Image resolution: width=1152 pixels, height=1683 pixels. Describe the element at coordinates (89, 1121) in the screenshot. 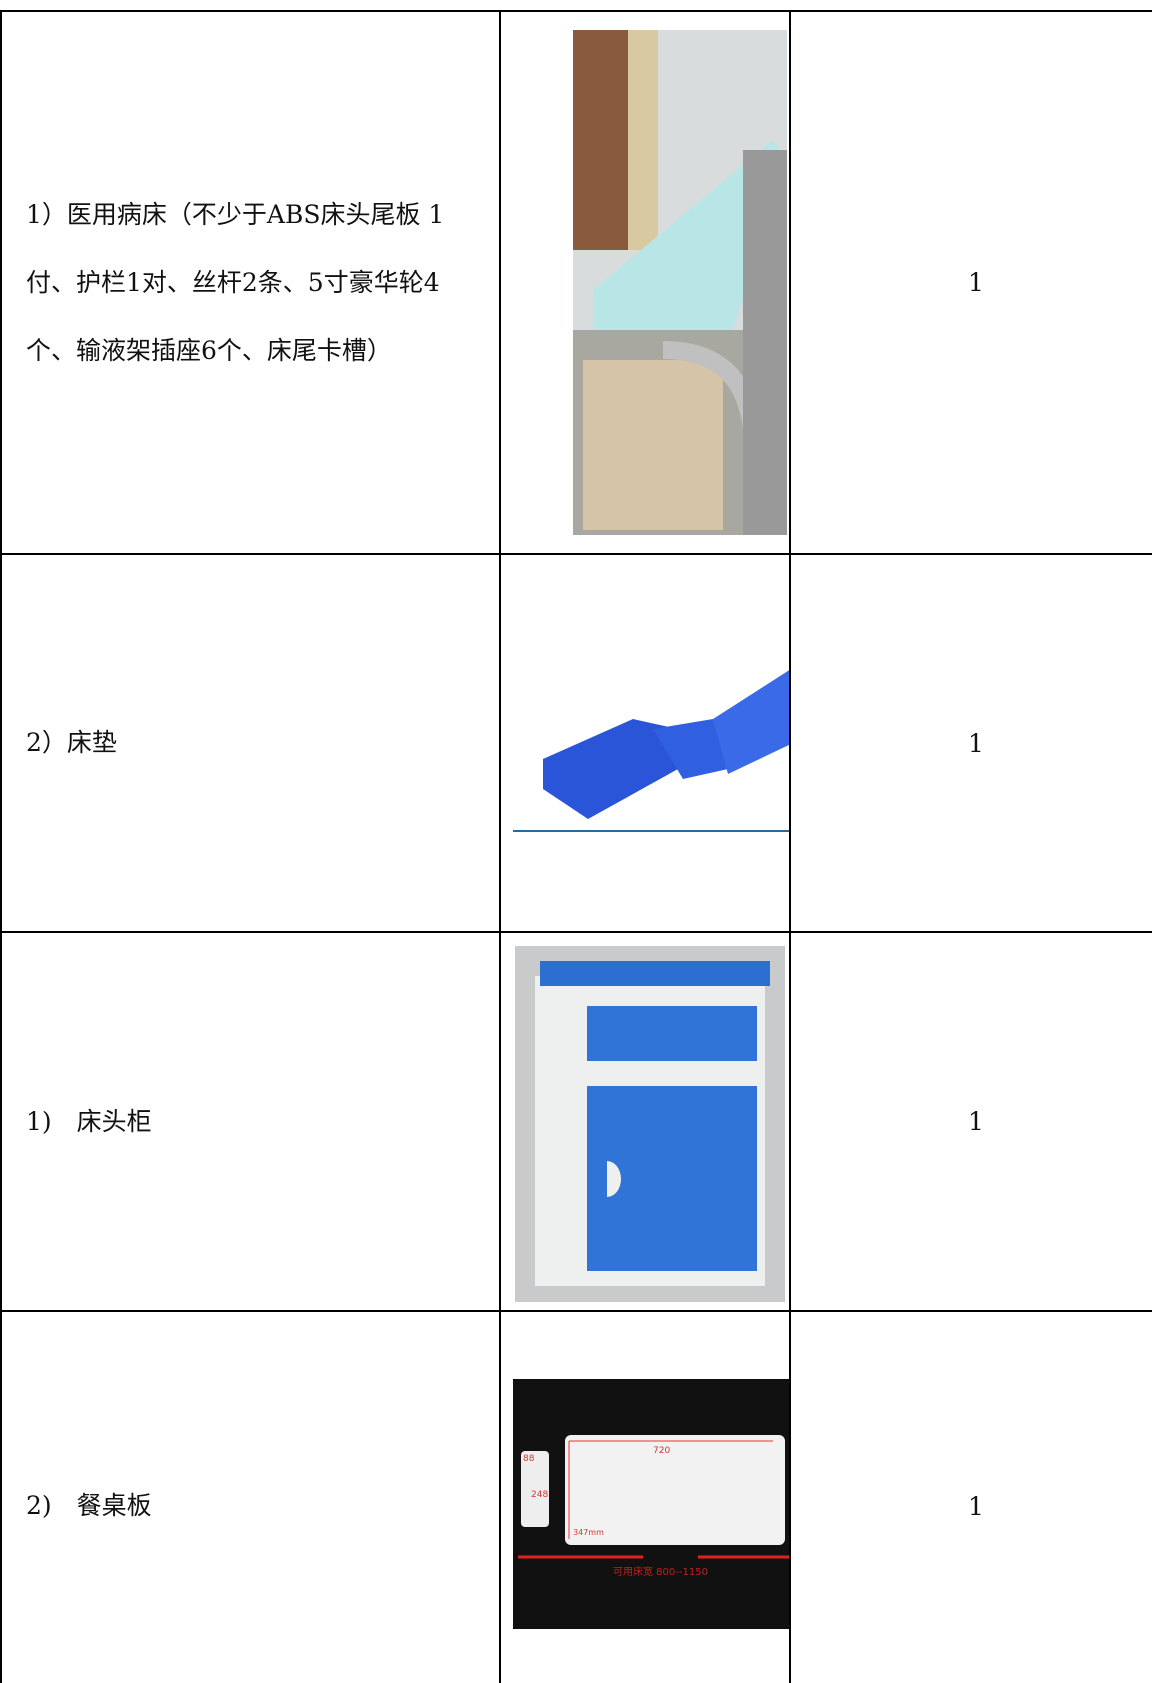

I see `item-text: 1) 床头柜` at that location.